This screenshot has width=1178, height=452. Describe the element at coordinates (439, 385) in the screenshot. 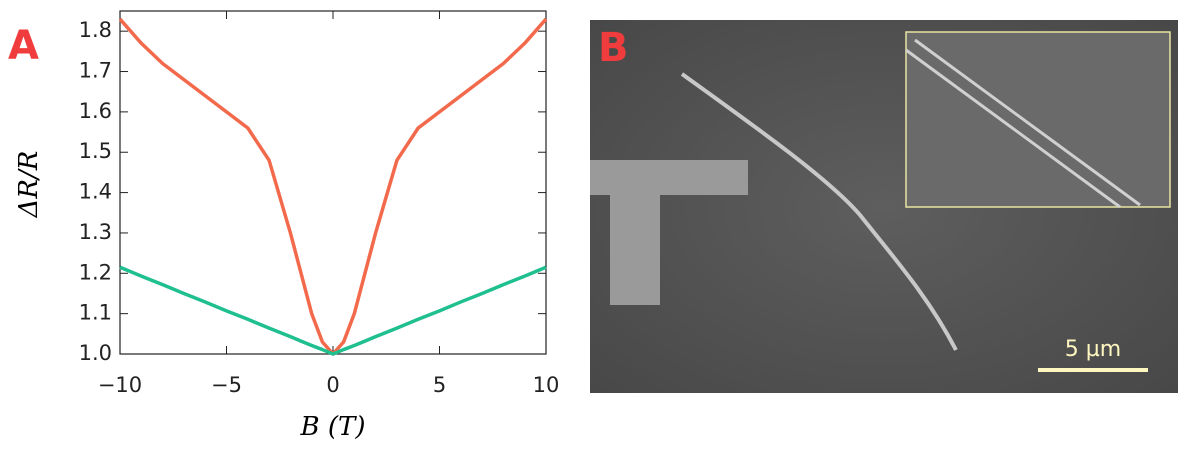

I see `x-tick-label: 5` at that location.